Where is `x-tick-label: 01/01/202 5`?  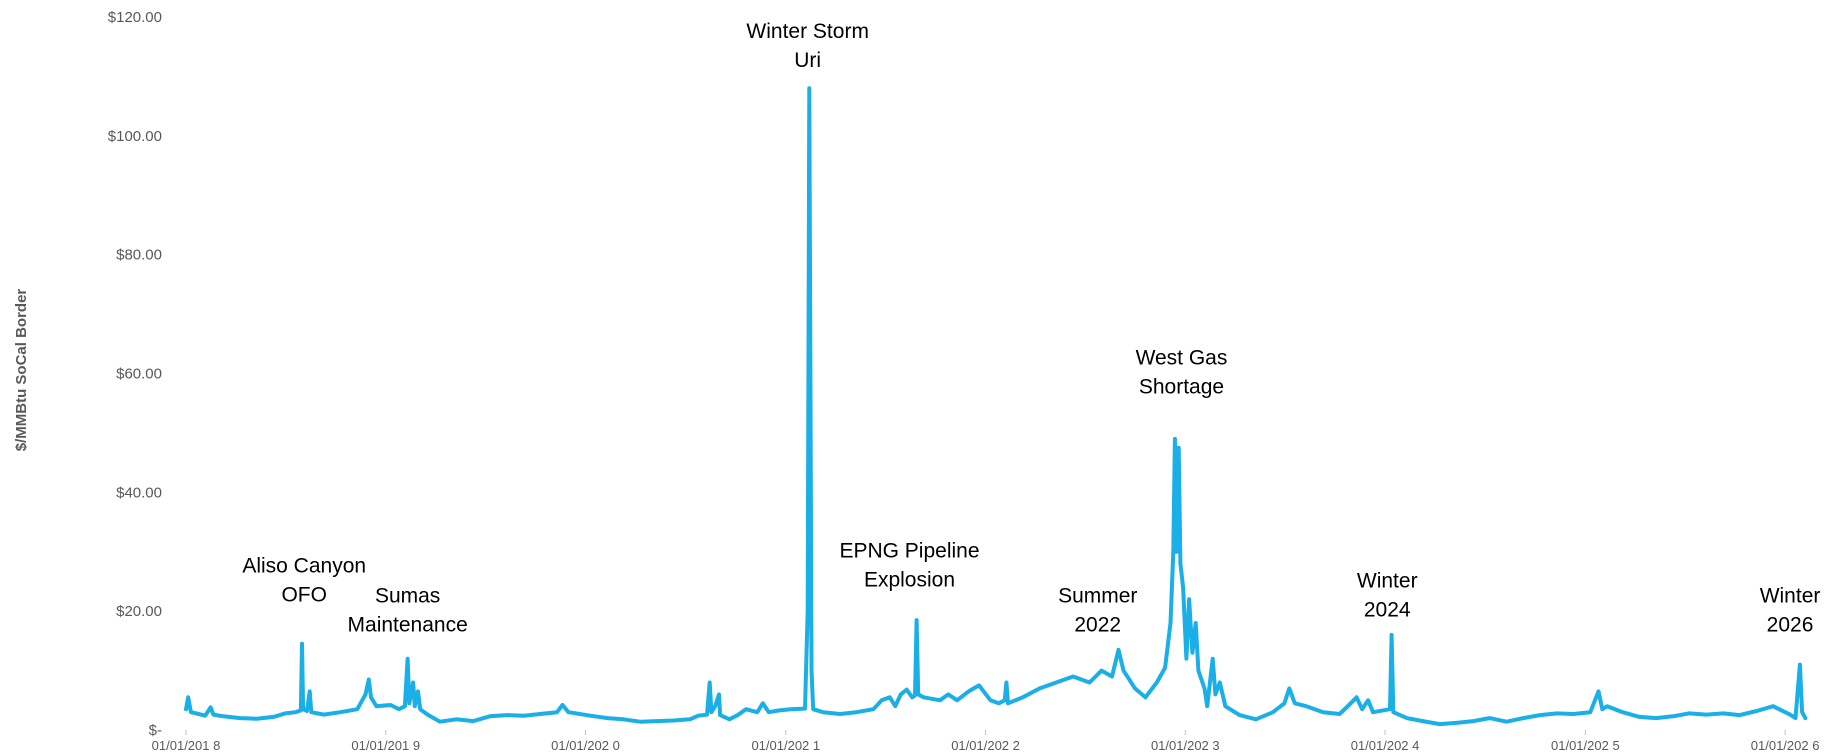 x-tick-label: 01/01/202 5 is located at coordinates (1585, 745).